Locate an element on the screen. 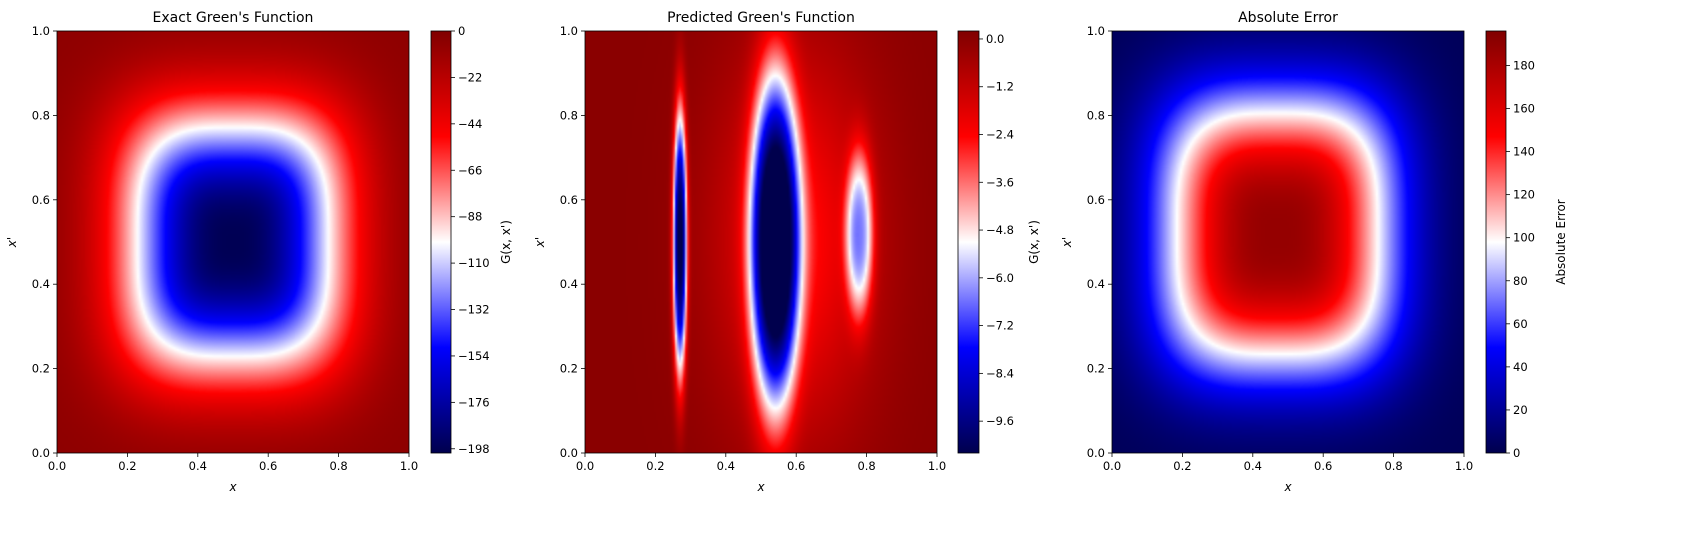 This screenshot has height=547, width=1707. colorbar-tick-label: 100 is located at coordinates (1524, 238).